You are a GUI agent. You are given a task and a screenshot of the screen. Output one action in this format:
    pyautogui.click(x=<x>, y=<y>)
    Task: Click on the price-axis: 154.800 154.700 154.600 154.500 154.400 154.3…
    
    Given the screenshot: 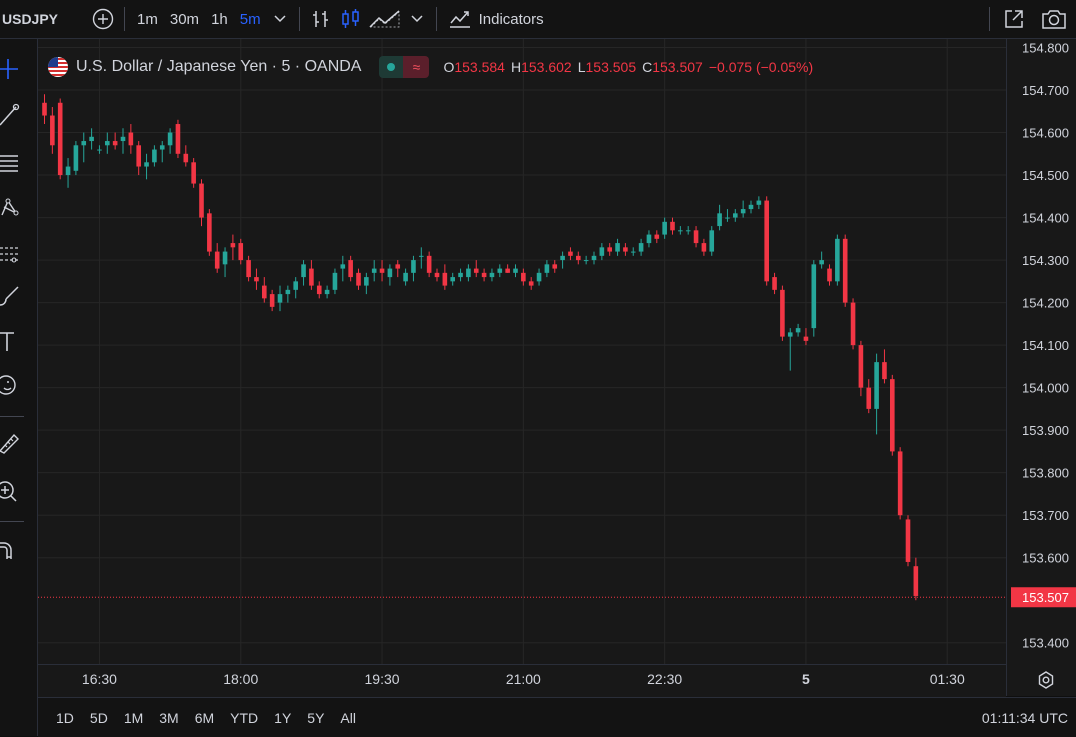 What is the action you would take?
    pyautogui.click(x=1041, y=367)
    